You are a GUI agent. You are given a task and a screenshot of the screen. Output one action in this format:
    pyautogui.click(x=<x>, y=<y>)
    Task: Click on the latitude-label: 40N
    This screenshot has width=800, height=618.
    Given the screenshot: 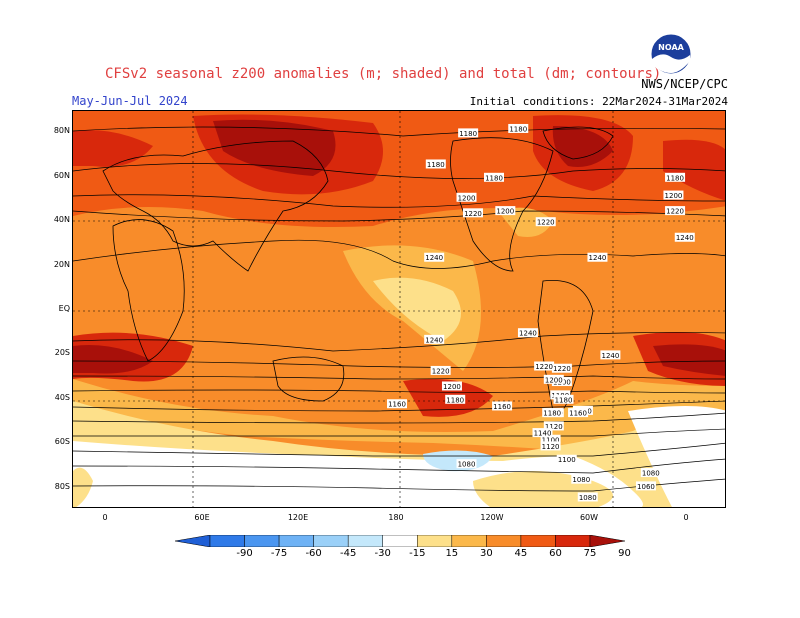 What is the action you would take?
    pyautogui.click(x=61, y=219)
    